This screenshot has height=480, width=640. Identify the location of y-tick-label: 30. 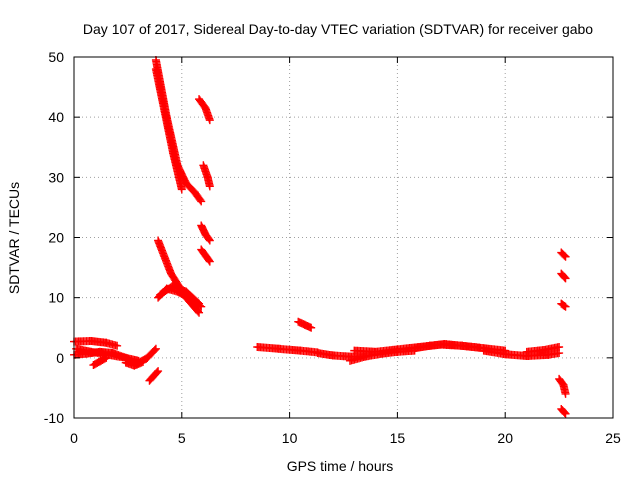
(56, 177).